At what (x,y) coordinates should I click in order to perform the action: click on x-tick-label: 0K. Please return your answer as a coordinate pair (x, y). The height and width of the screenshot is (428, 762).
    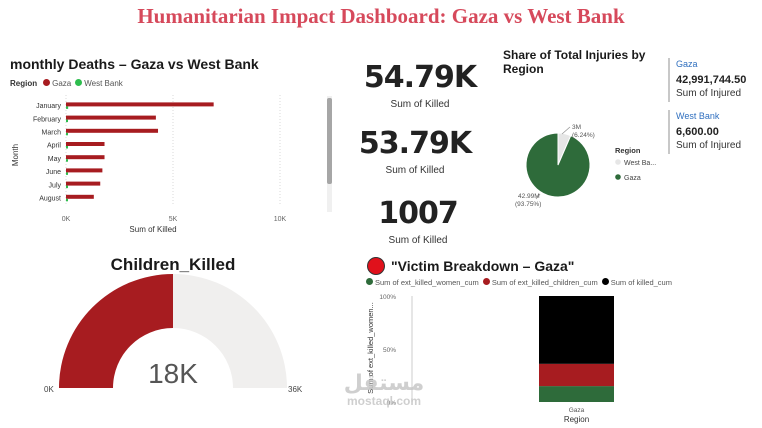
    Looking at the image, I should click on (66, 219).